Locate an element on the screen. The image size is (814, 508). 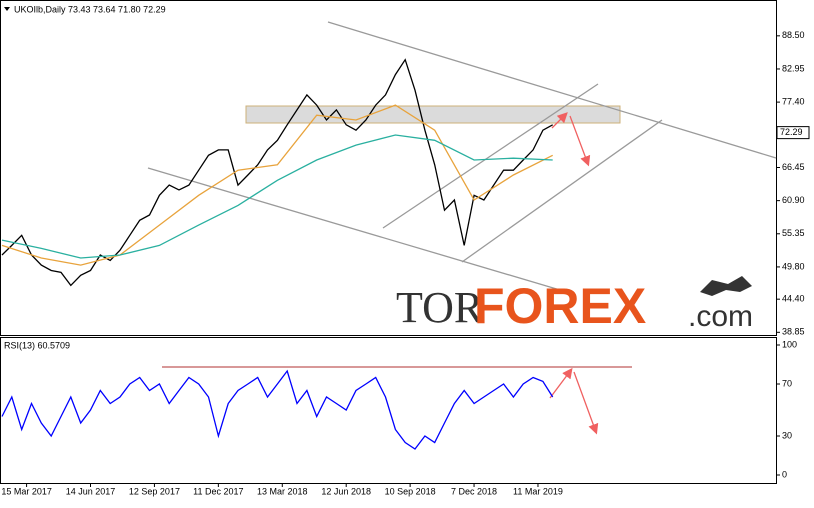
title-icon is located at coordinates (7, 9).